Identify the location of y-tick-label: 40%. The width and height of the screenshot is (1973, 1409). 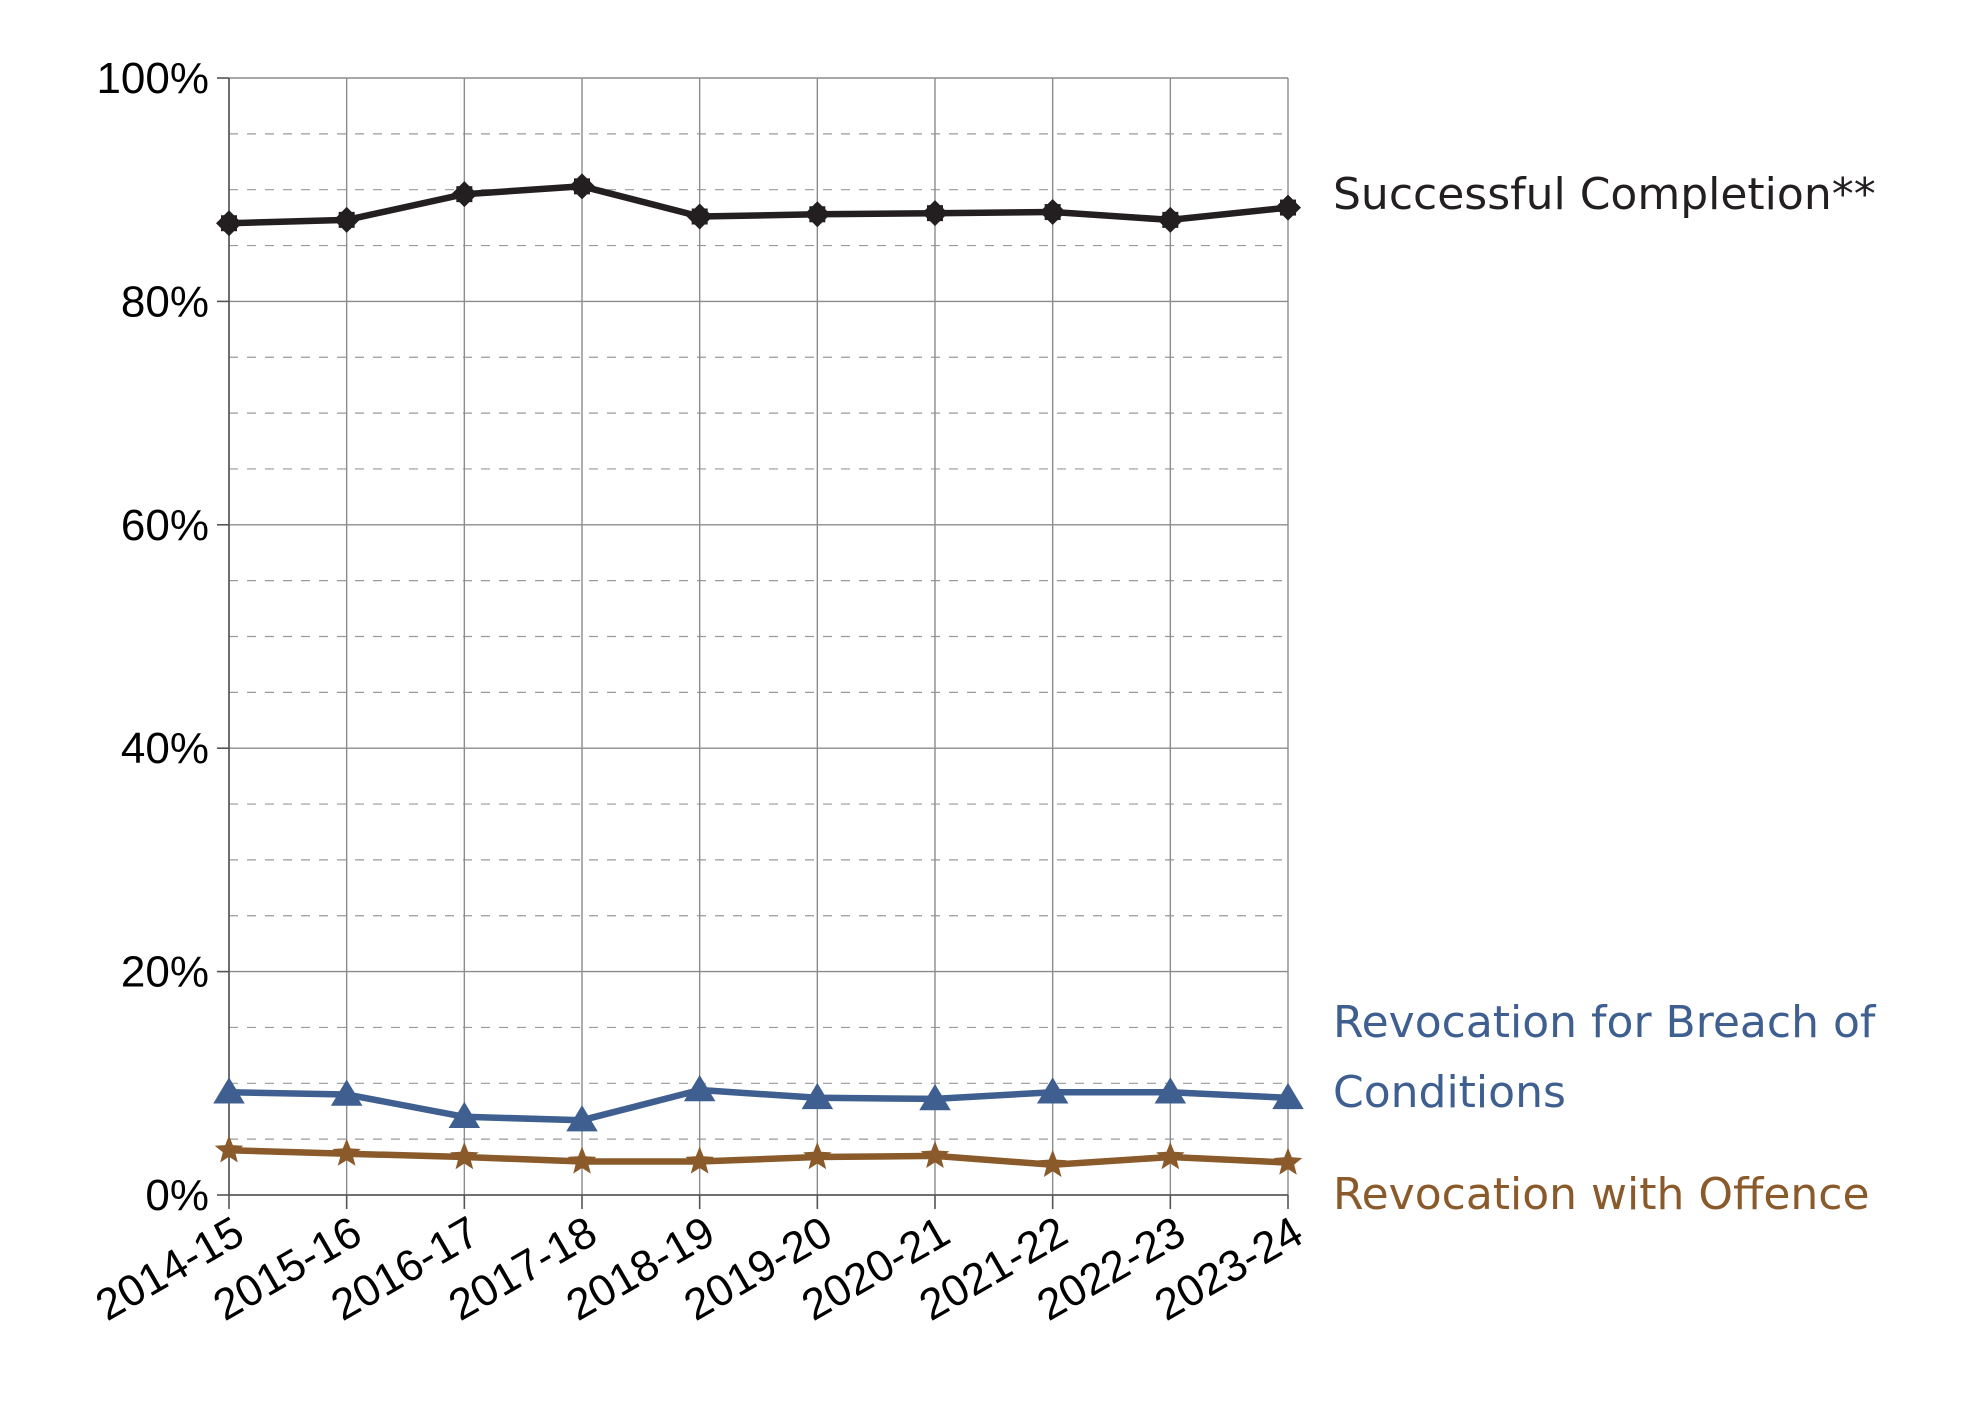
(165, 748).